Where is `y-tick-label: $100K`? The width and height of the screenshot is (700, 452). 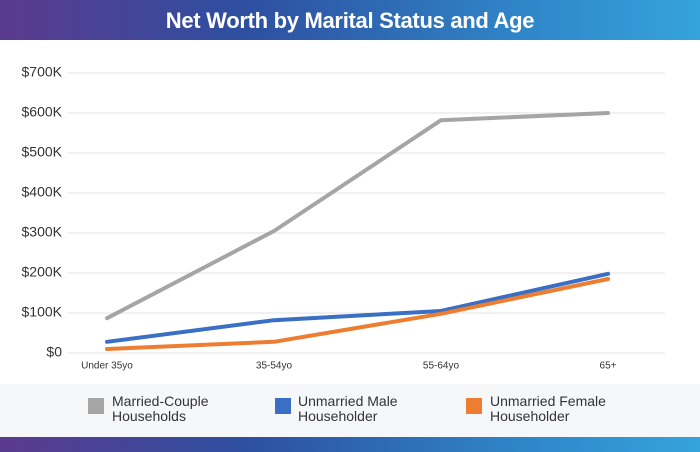 y-tick-label: $100K is located at coordinates (42, 312).